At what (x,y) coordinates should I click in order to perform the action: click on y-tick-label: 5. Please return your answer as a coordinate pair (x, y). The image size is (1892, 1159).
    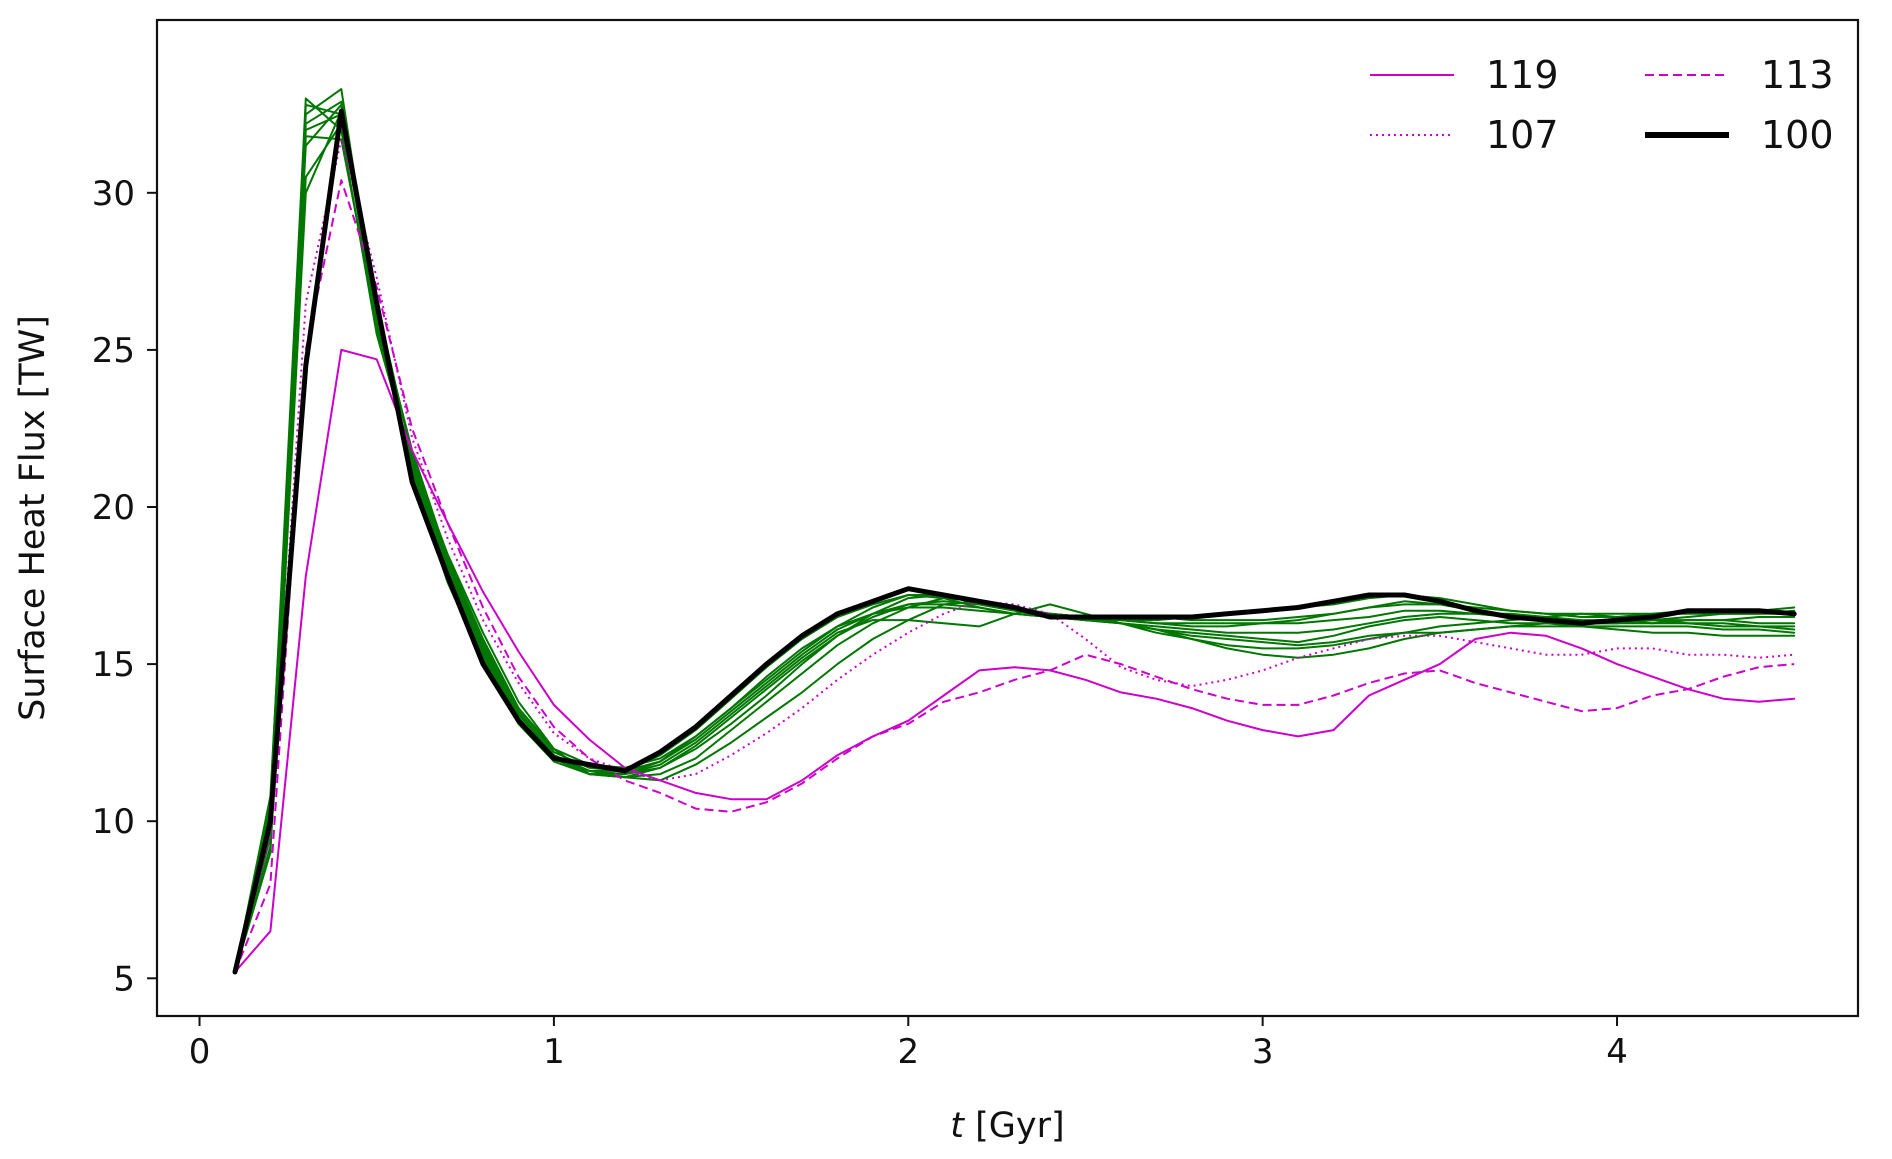
    Looking at the image, I should click on (124, 979).